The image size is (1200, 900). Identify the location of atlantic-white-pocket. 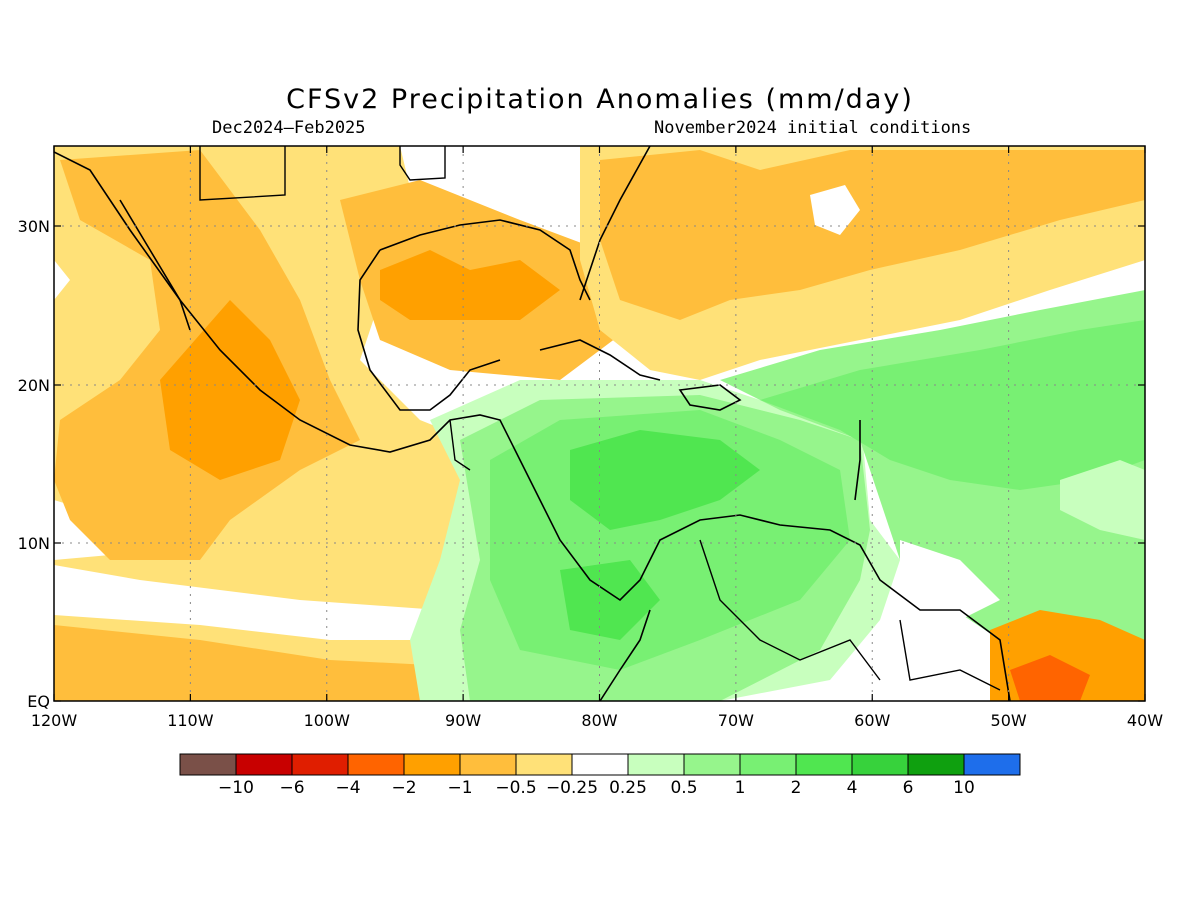
(835, 210).